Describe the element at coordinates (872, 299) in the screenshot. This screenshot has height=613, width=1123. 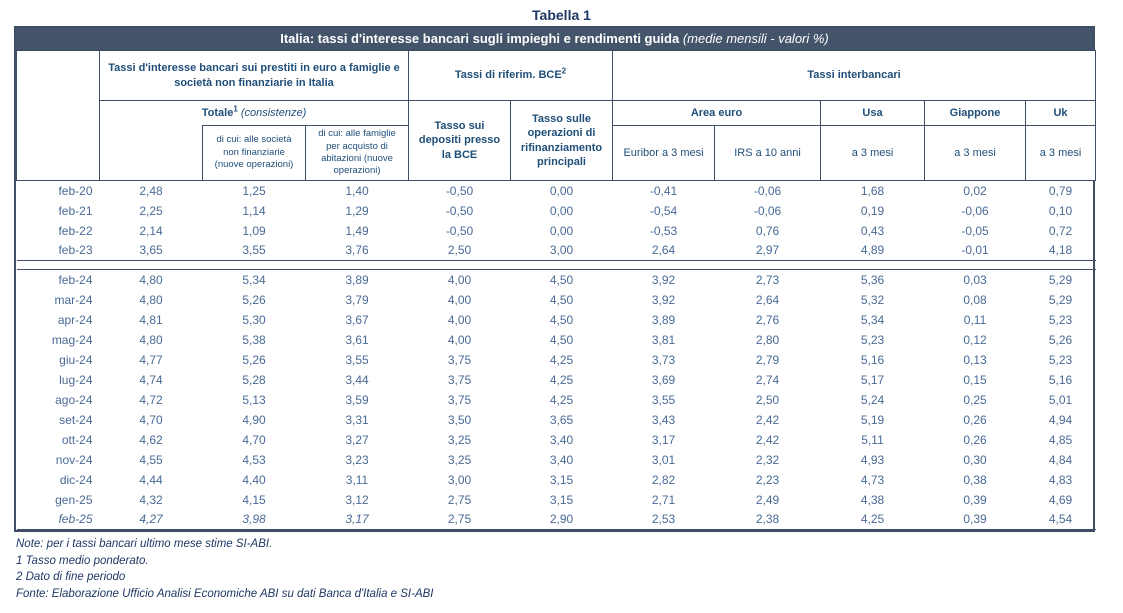
I see `cell-value: 5,32` at that location.